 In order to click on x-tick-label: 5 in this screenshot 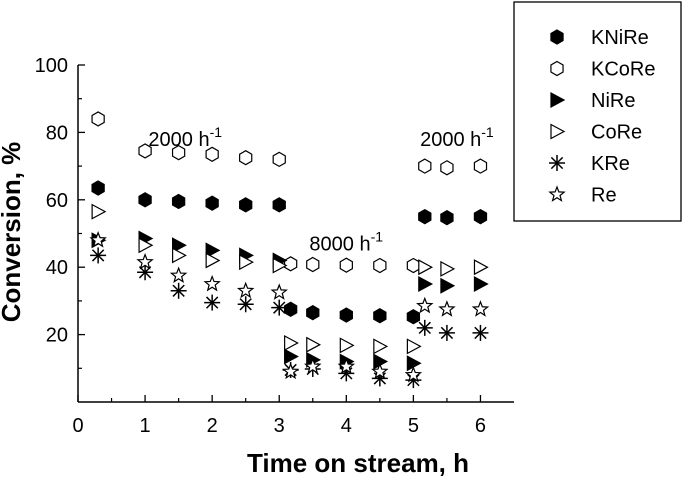, I will do `click(413, 426)`.